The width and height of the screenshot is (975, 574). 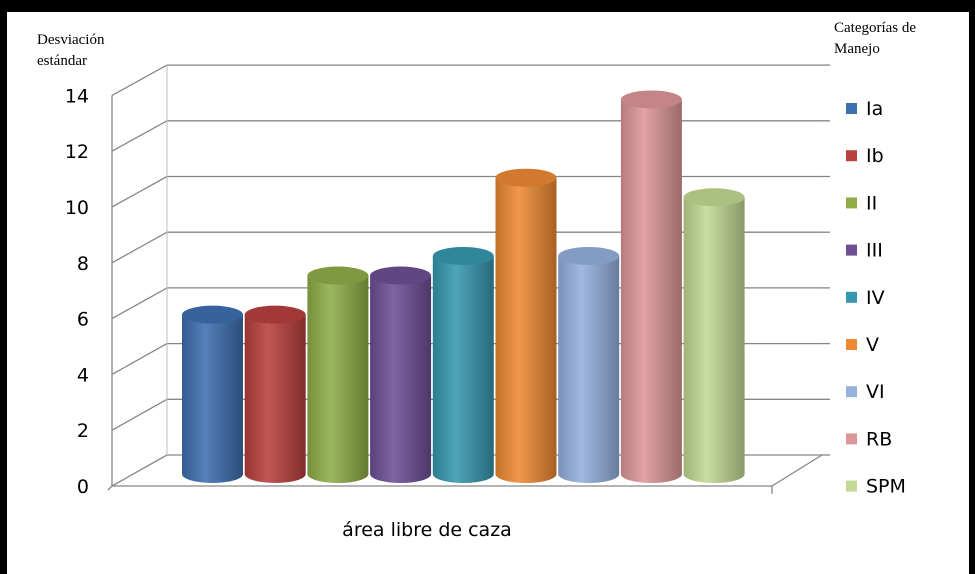 I want to click on bar-RB, so click(x=651, y=286).